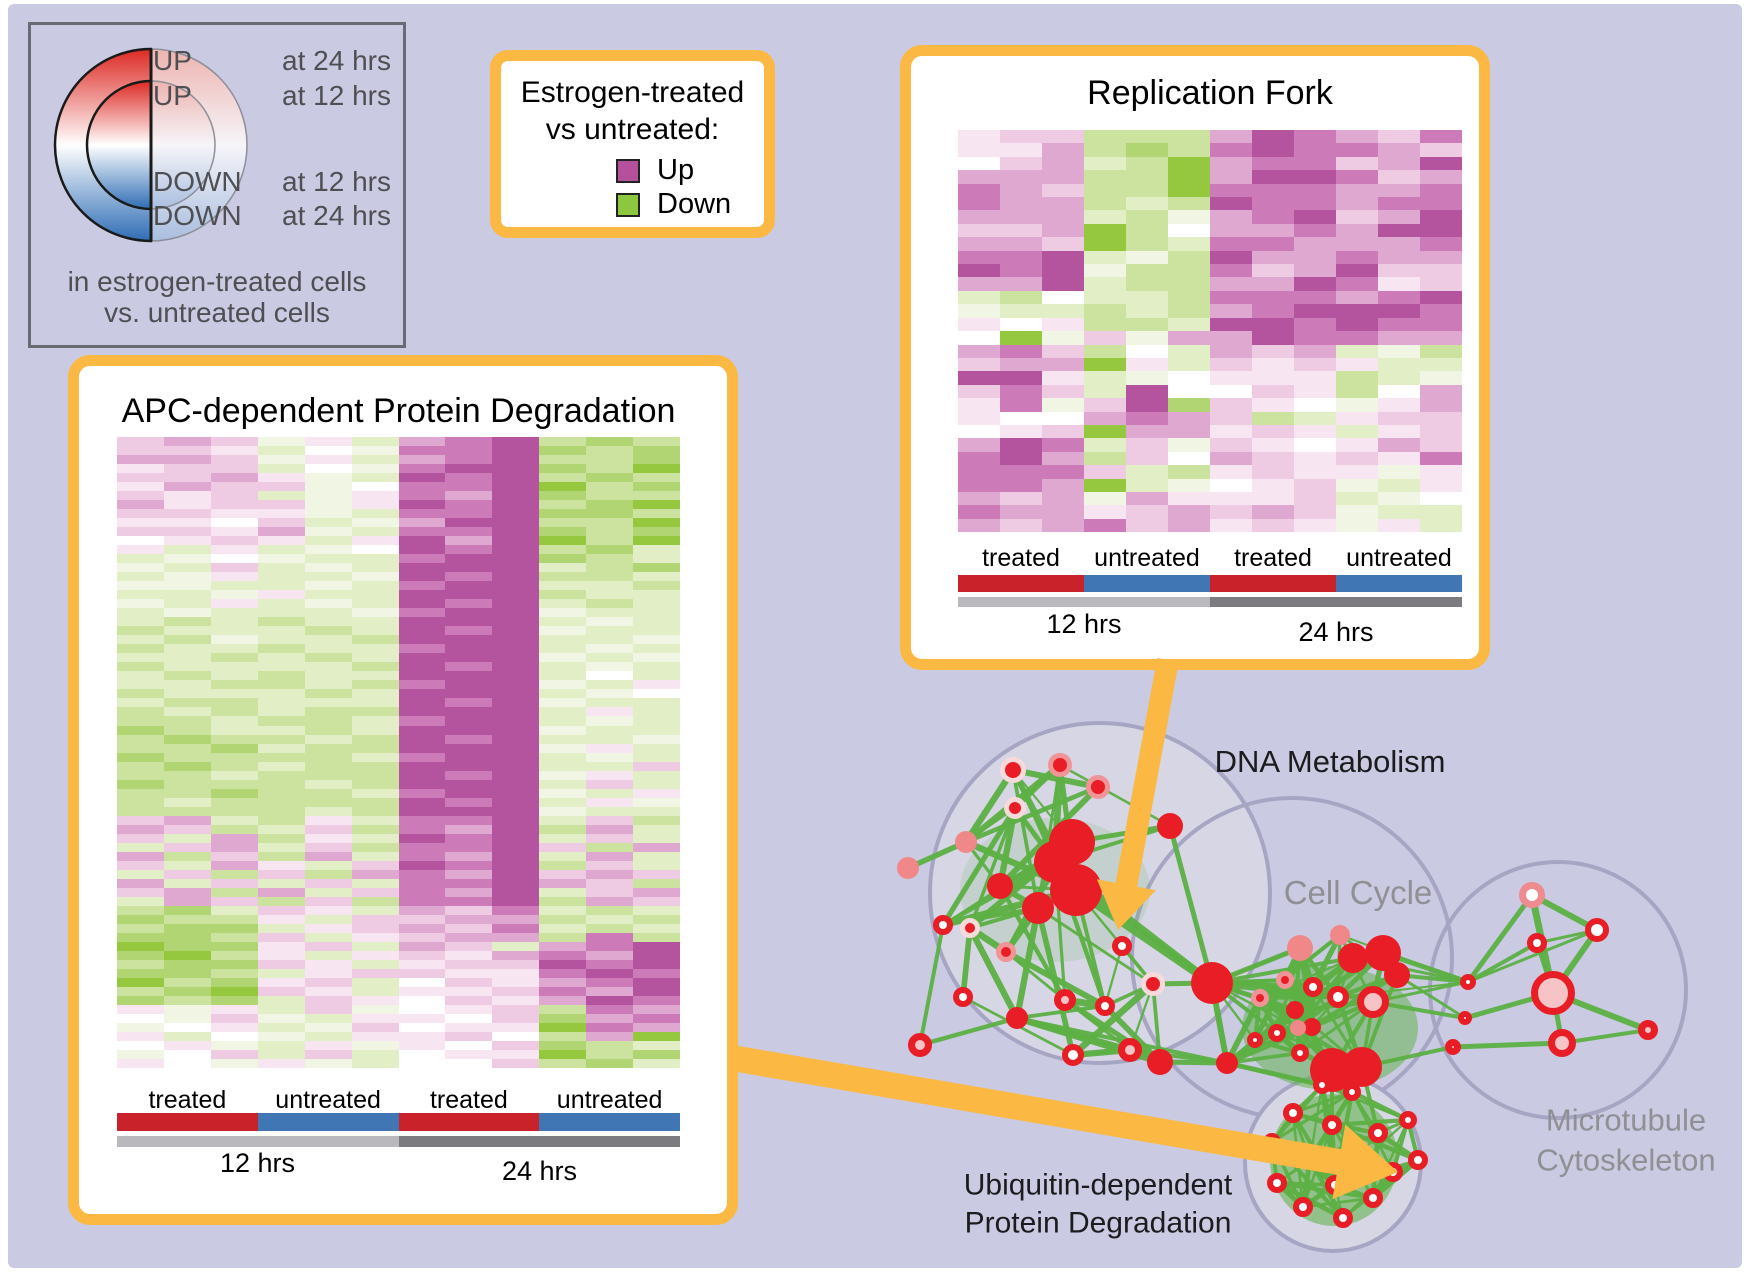 This screenshot has height=1279, width=1750. Describe the element at coordinates (150, 145) in the screenshot. I see `updown-circles-legend-icon` at that location.